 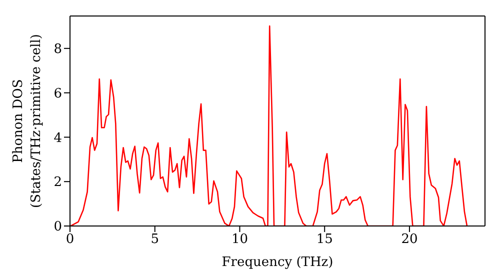 I want to click on y-tick-label: 4, so click(x=58, y=138).